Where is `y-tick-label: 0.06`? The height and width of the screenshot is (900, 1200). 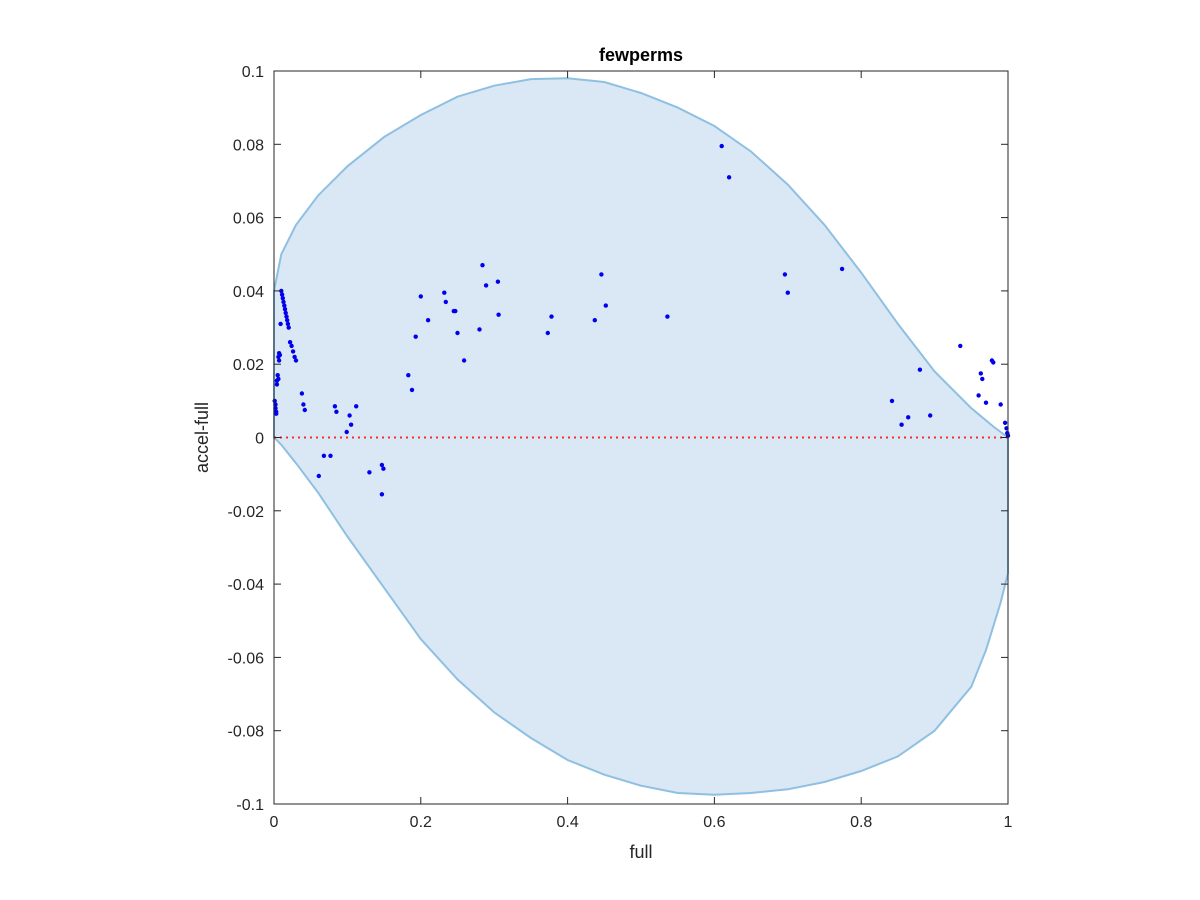 y-tick-label: 0.06 is located at coordinates (248, 219).